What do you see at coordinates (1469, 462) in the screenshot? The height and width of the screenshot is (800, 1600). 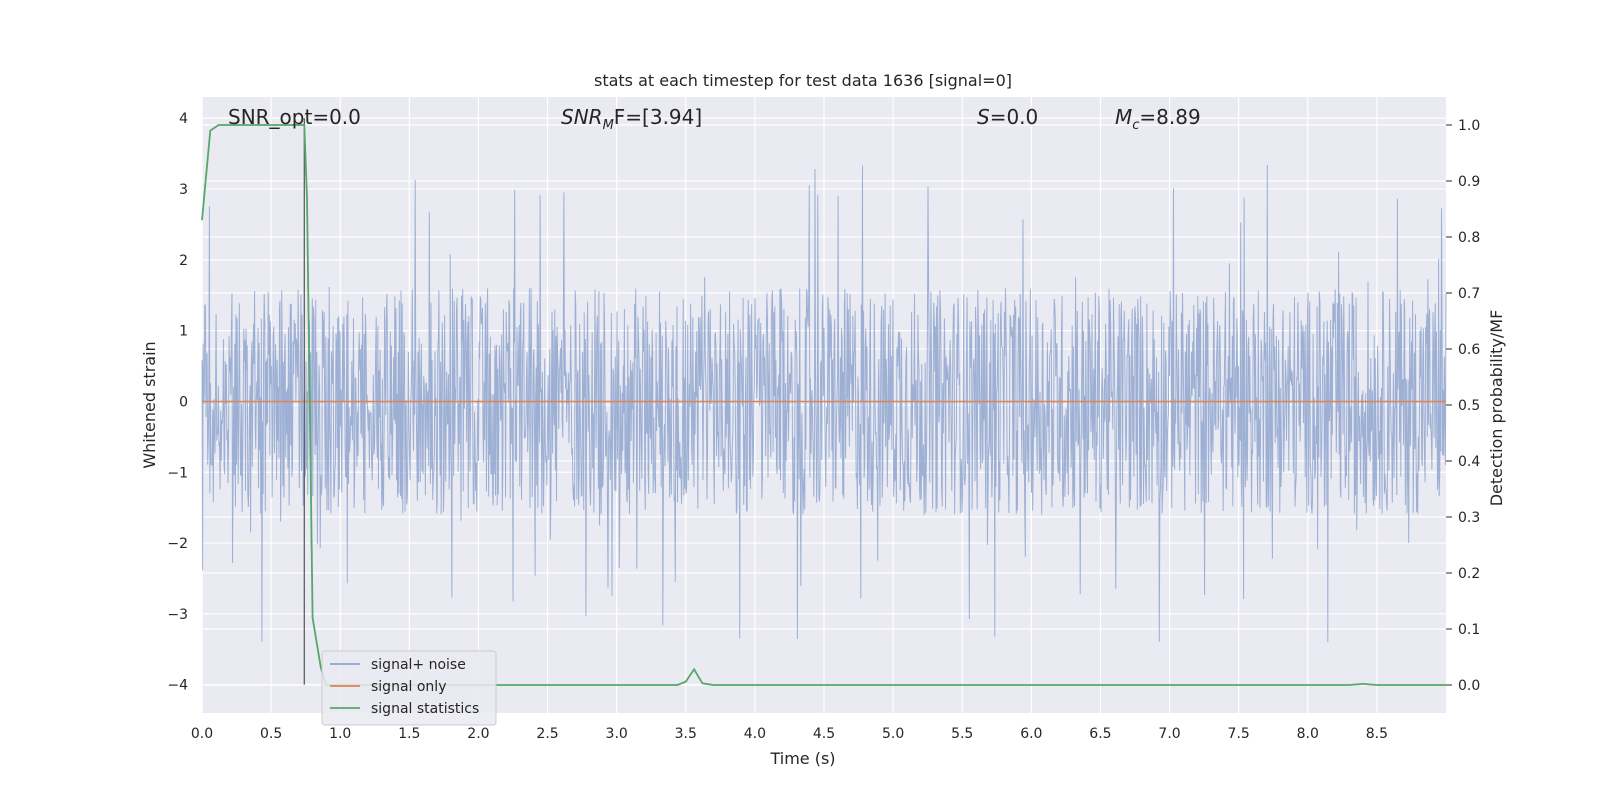 I see `y-right-tick-label: 0.4` at bounding box center [1469, 462].